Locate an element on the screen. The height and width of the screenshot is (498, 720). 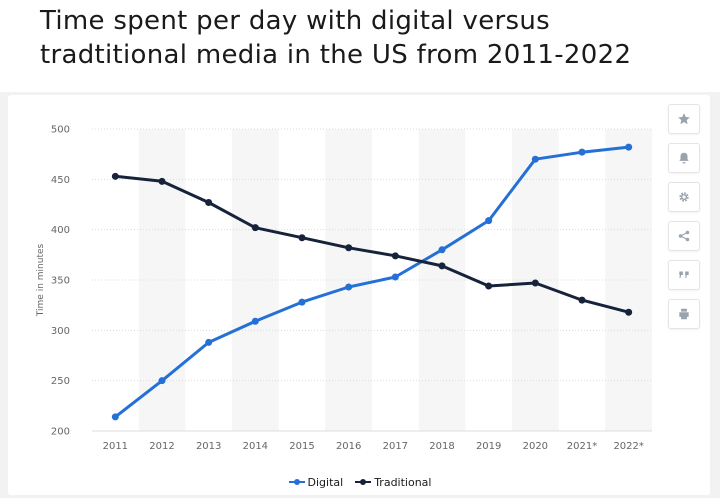
legend-item-traditional: Traditional is located at coordinates (393, 482).